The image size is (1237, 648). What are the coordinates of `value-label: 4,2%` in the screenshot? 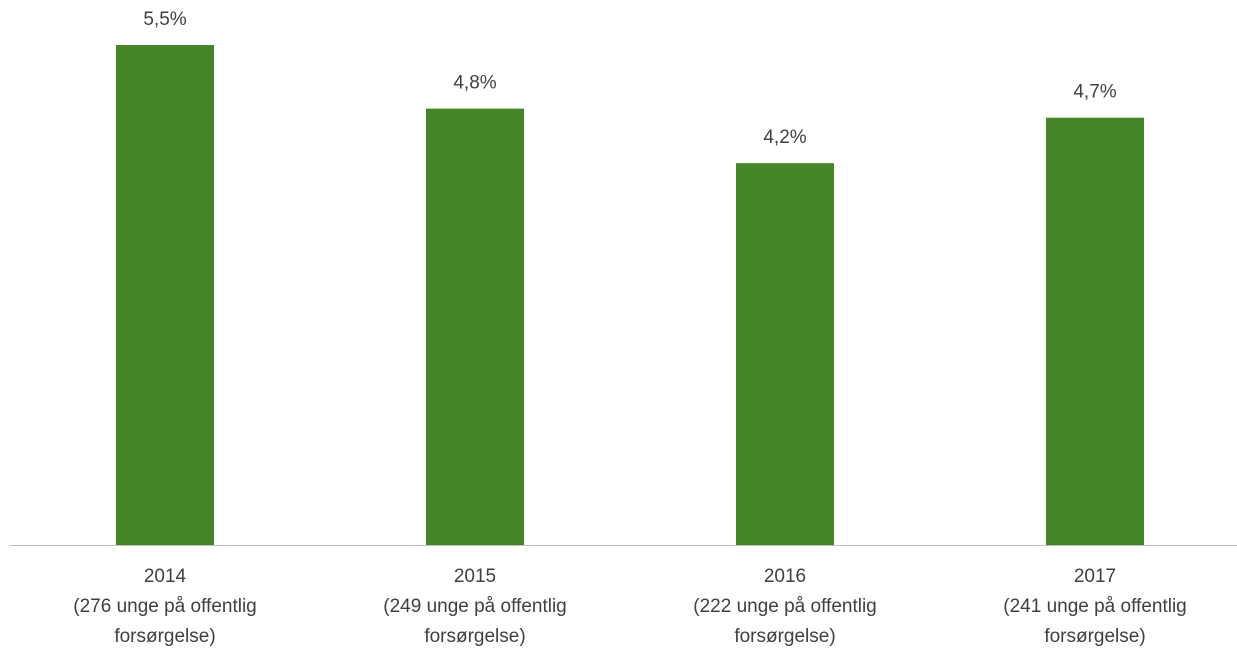 It's located at (784, 137).